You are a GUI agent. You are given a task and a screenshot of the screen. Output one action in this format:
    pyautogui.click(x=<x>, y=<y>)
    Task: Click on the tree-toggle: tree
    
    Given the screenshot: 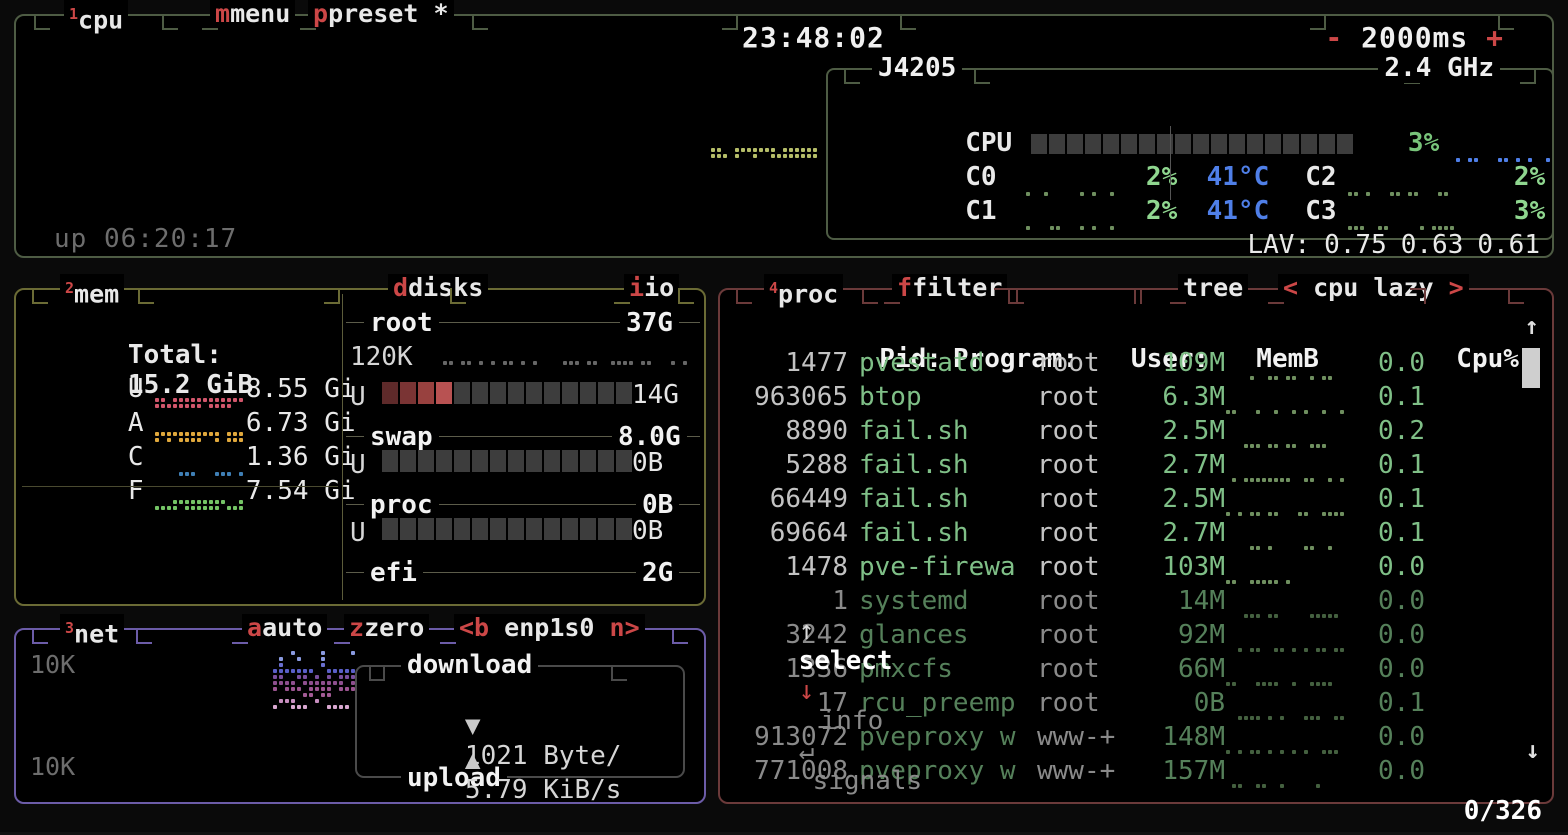 What is the action you would take?
    pyautogui.click(x=1213, y=287)
    